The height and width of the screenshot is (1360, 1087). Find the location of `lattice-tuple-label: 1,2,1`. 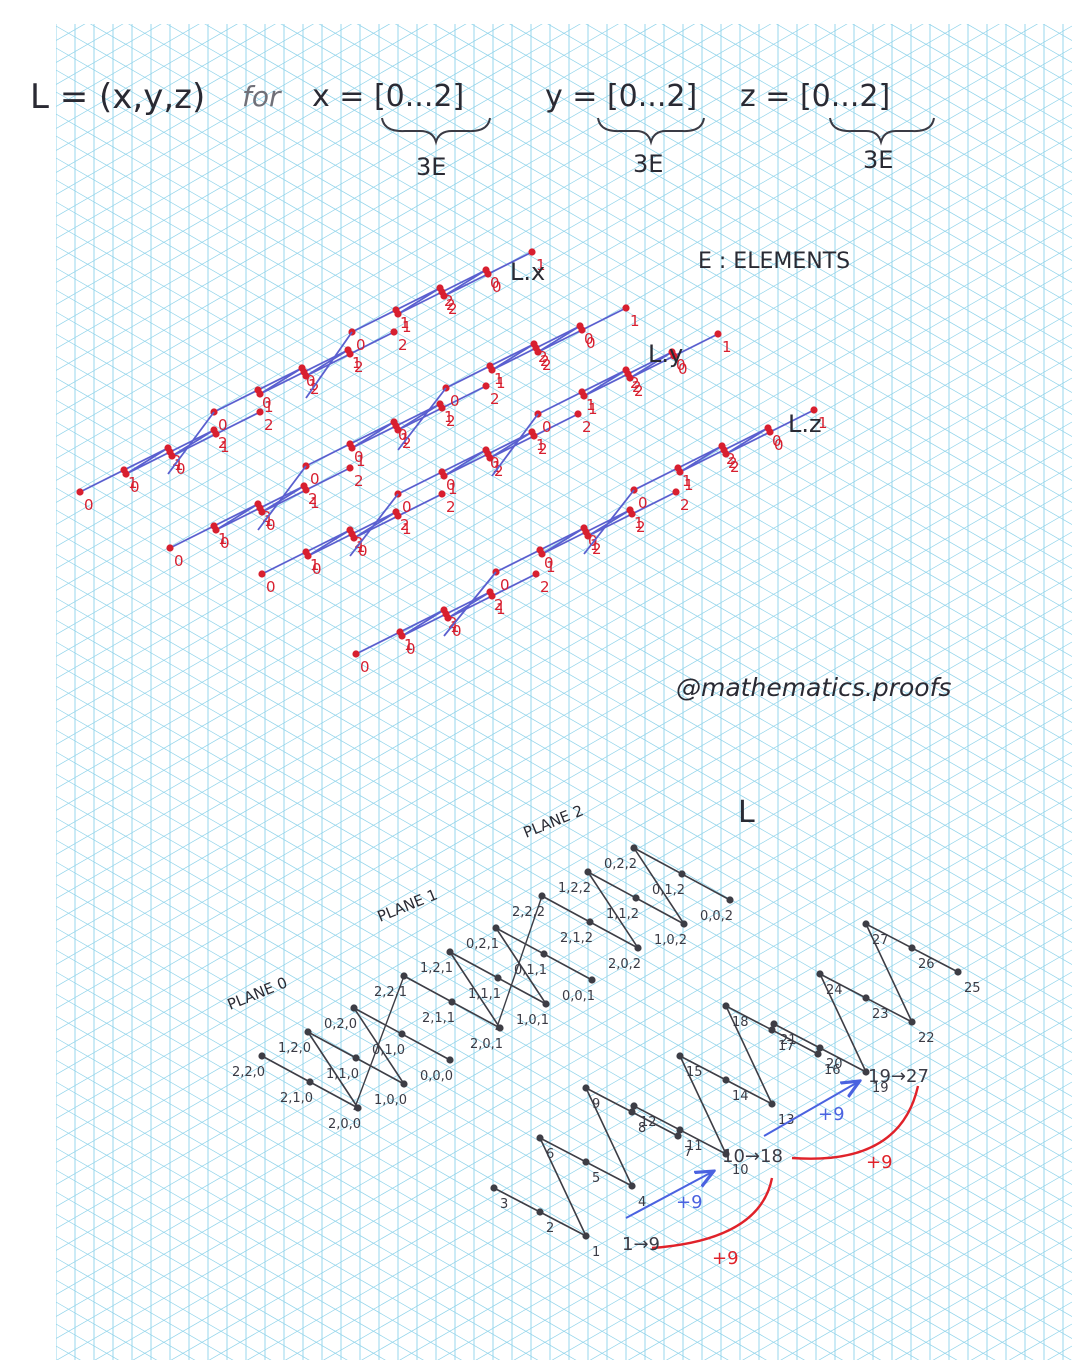

lattice-tuple-label: 1,2,1 is located at coordinates (436, 968).